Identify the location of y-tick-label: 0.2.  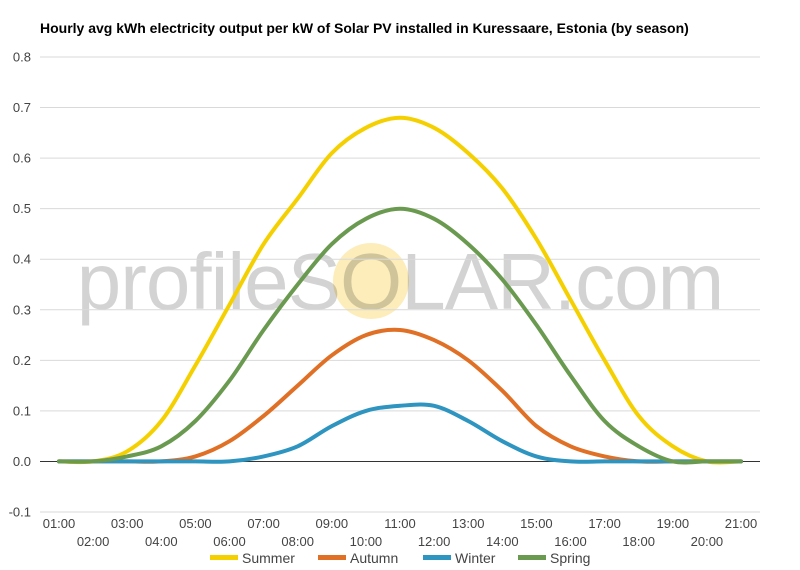
(22, 360).